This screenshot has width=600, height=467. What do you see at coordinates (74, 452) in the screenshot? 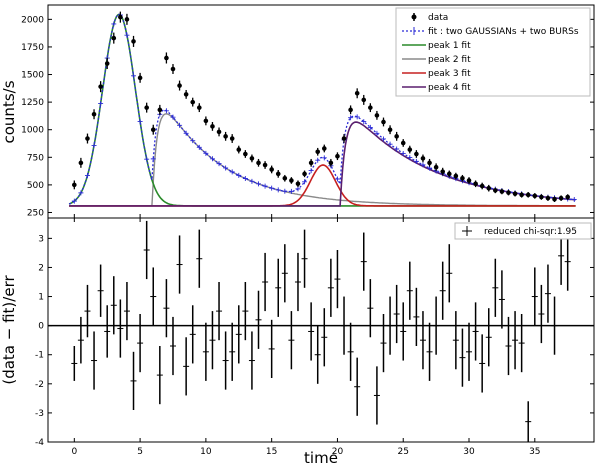
I see `bottom-xtick-label: 0` at bounding box center [74, 452].